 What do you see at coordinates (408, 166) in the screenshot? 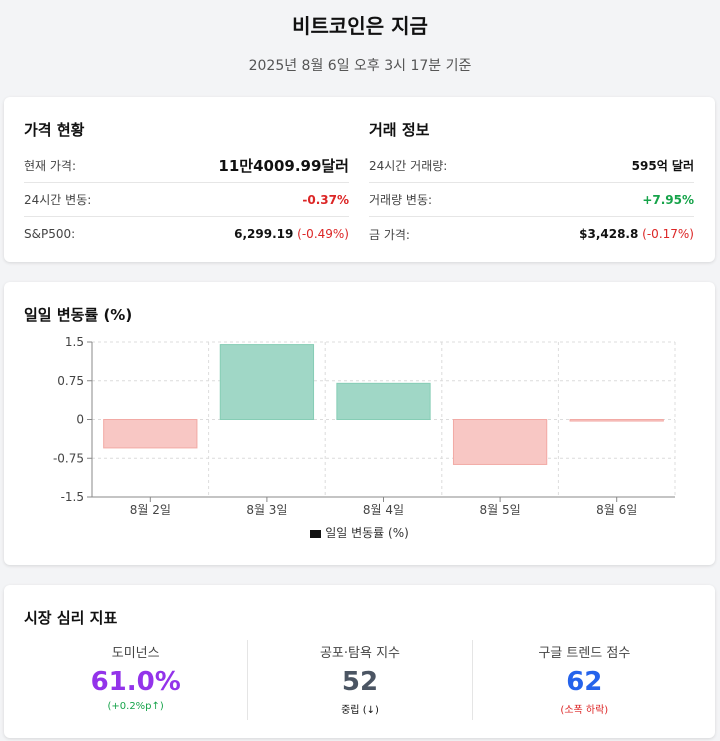
I see `trade-row-label: 24시간 거래량:` at bounding box center [408, 166].